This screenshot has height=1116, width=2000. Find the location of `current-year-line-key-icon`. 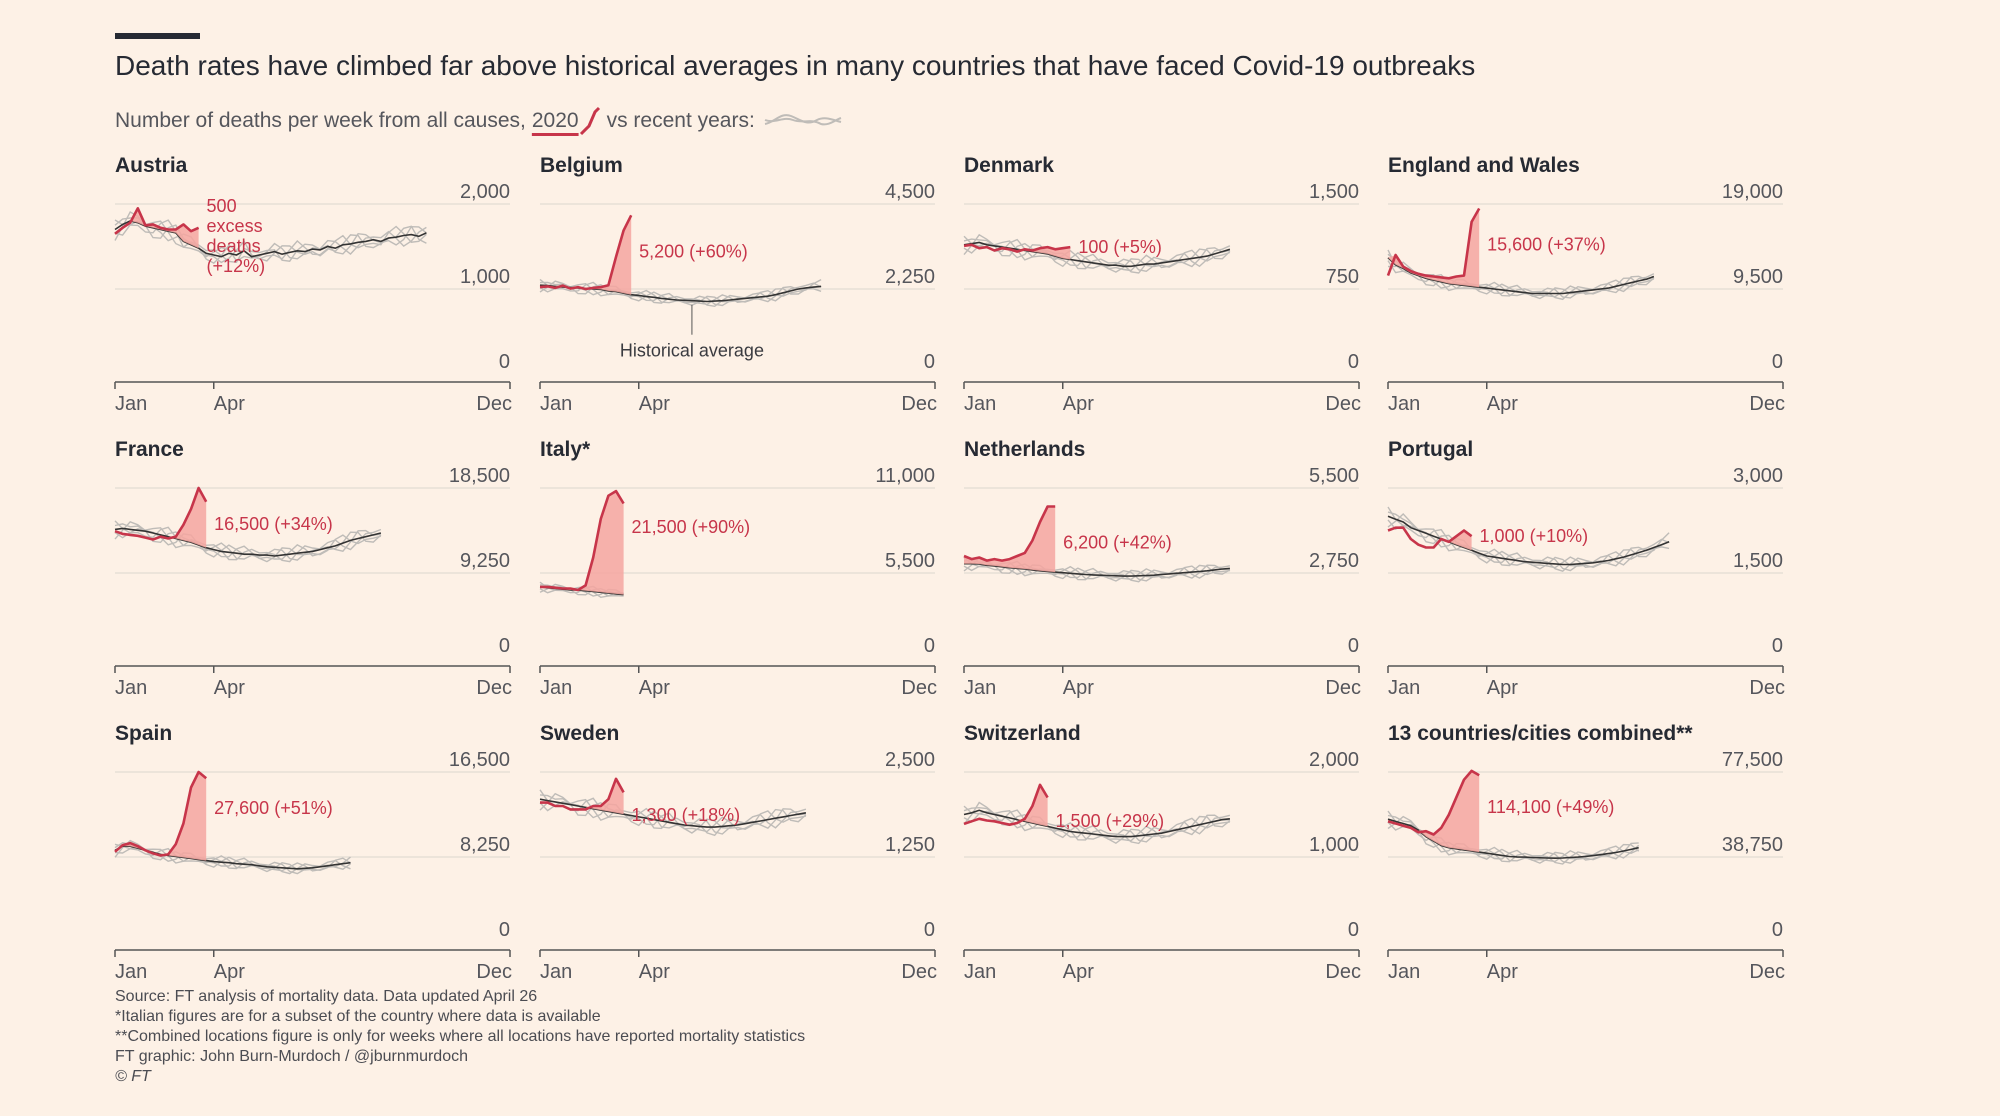

current-year-line-key-icon is located at coordinates (589, 121).